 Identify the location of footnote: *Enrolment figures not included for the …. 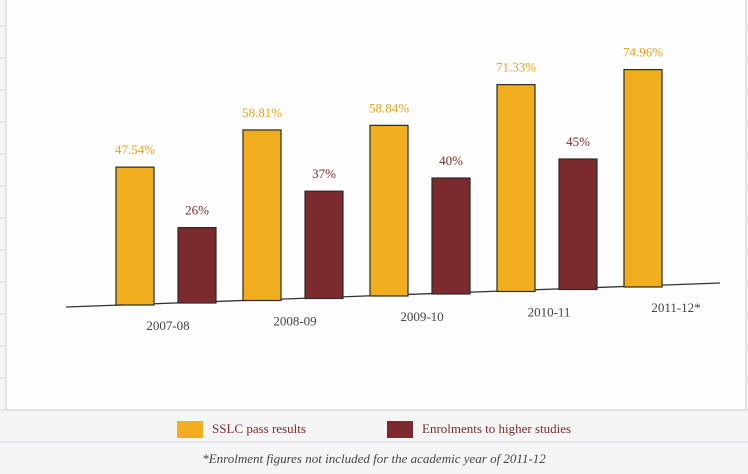
(374, 458).